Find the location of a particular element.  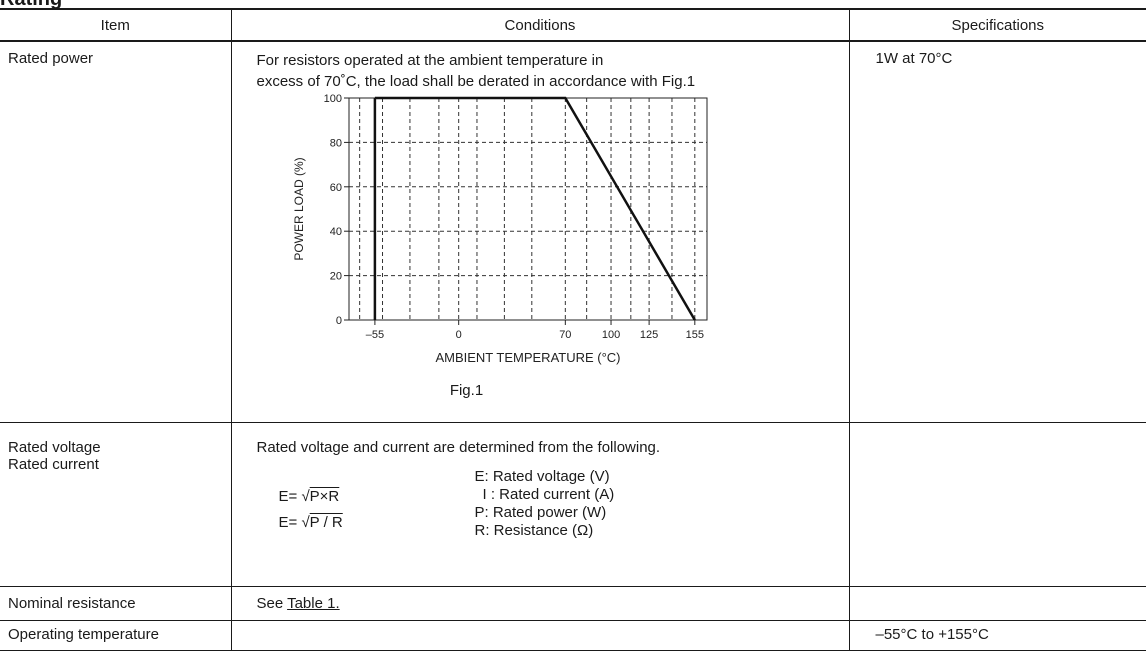

header-conditions: Conditions is located at coordinates (540, 25).